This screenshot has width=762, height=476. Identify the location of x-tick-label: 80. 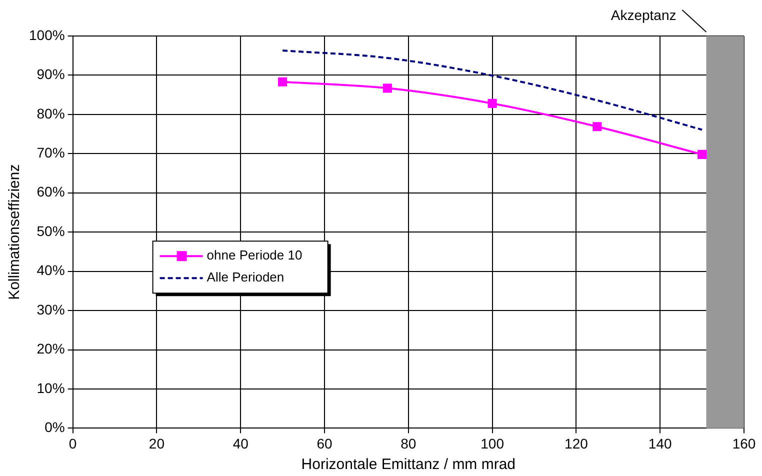
(408, 443).